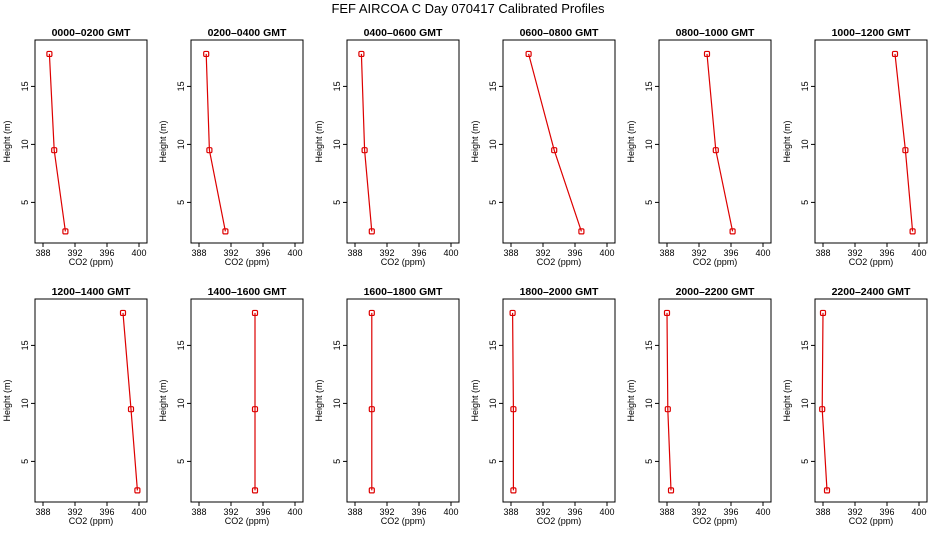  Describe the element at coordinates (91, 33) in the screenshot. I see `panel-title: 0000–0200 GMT` at that location.